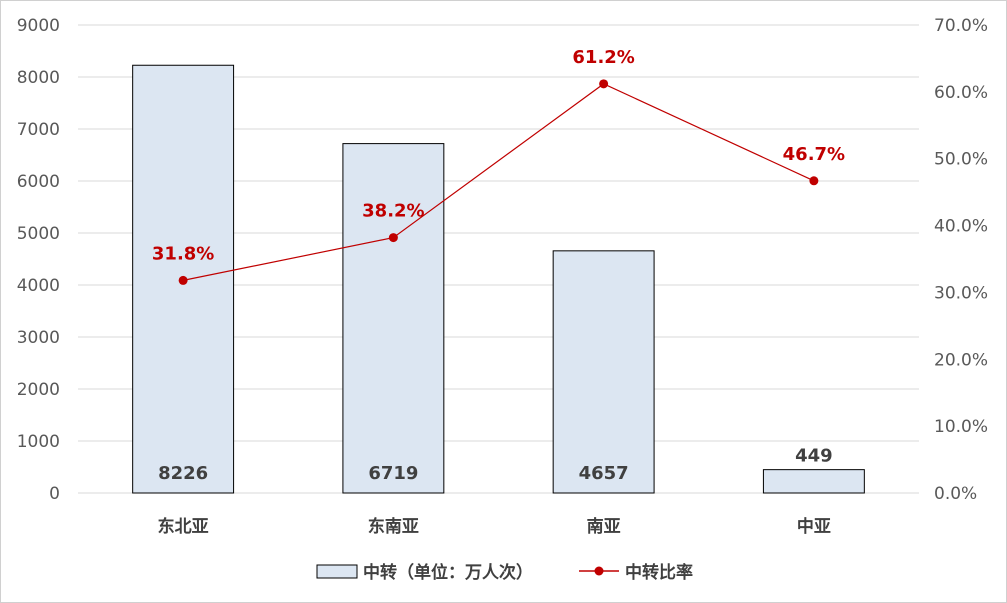  I want to click on legend-bar-label: 中转（单位：万人次）, so click(448, 572).